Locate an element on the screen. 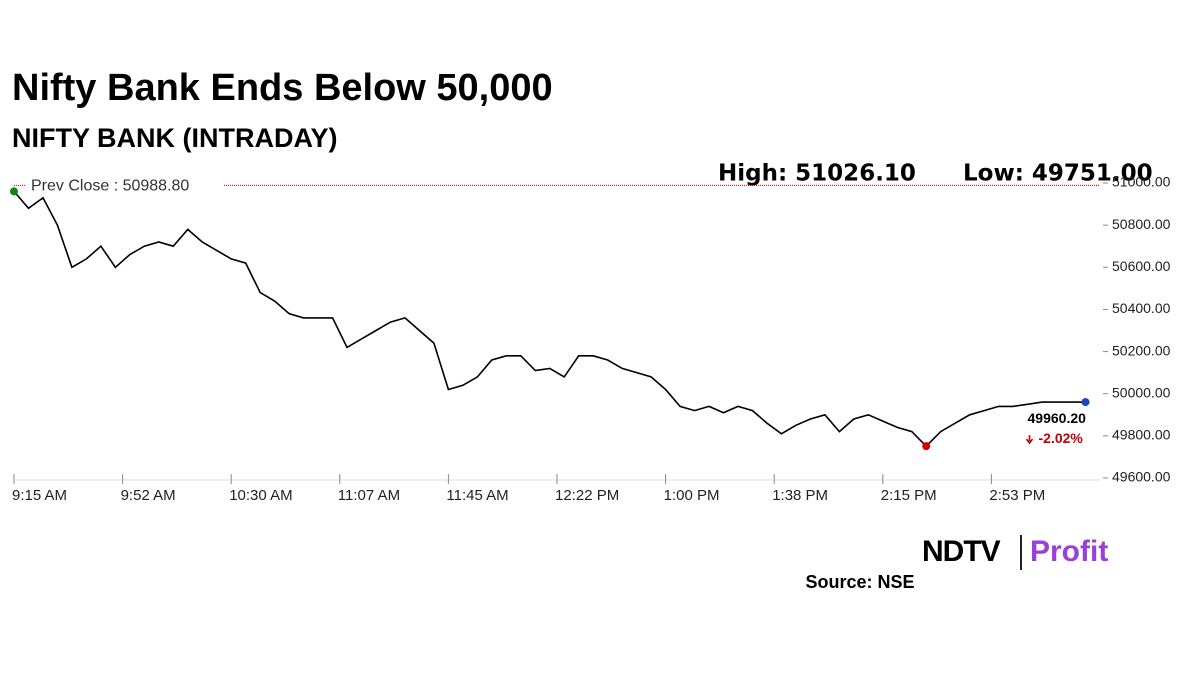  x-tick-label: 9:52 AM is located at coordinates (148, 495).